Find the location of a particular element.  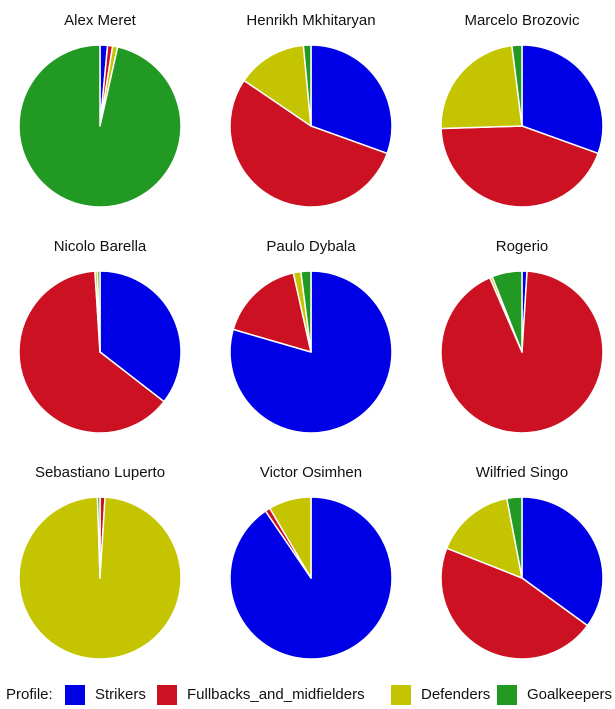

panel-title: Marcelo Brozovic is located at coordinates (522, 20).